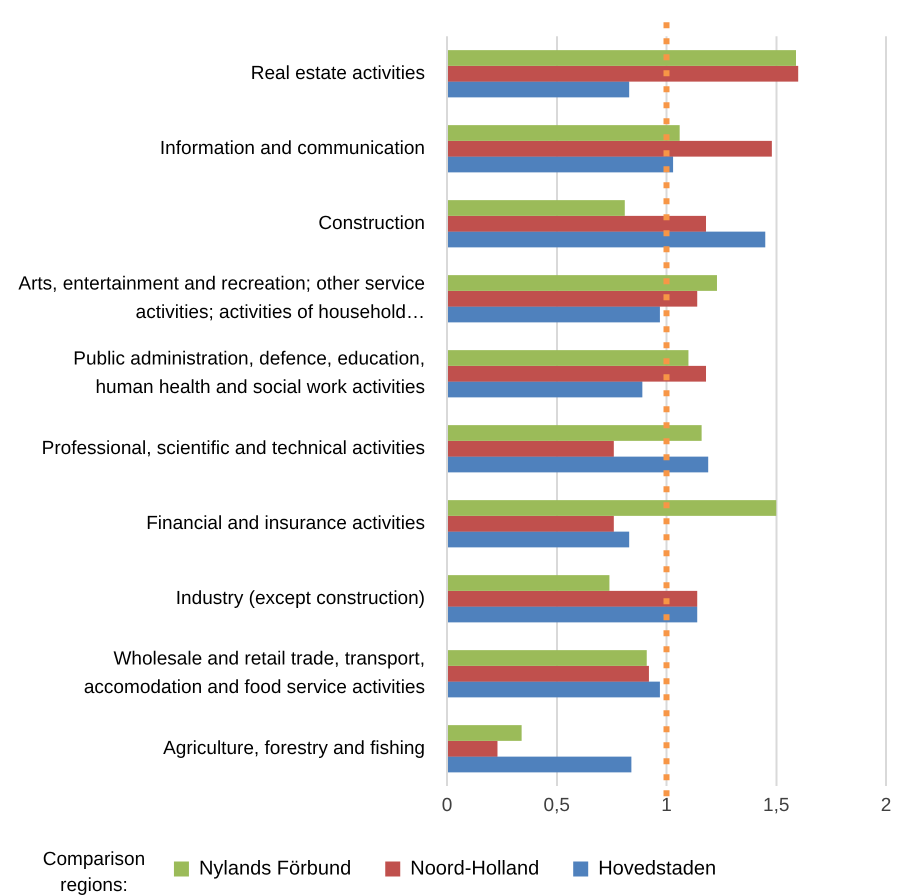  Describe the element at coordinates (300, 598) in the screenshot. I see `y-tick-label: Industry (except construction)` at that location.